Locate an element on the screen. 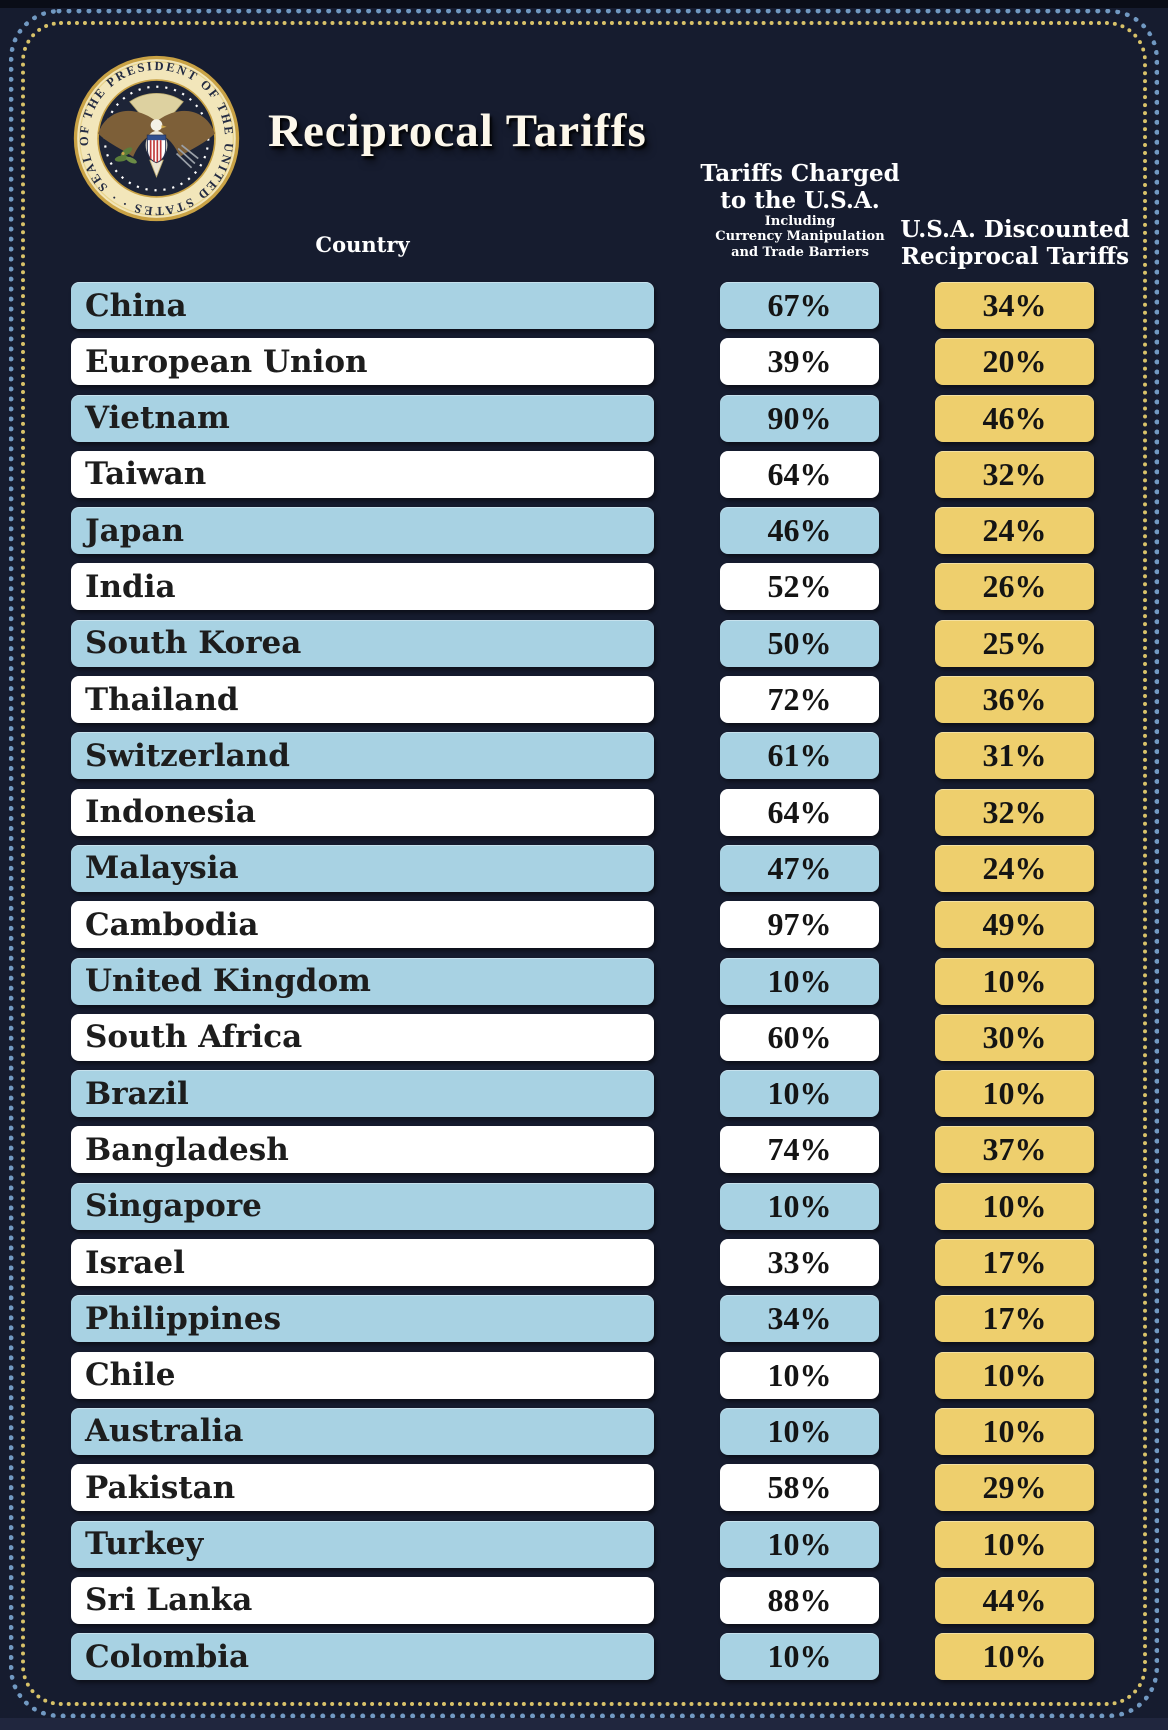 The width and height of the screenshot is (1168, 1730). country-cell: Indonesia is located at coordinates (362, 812).